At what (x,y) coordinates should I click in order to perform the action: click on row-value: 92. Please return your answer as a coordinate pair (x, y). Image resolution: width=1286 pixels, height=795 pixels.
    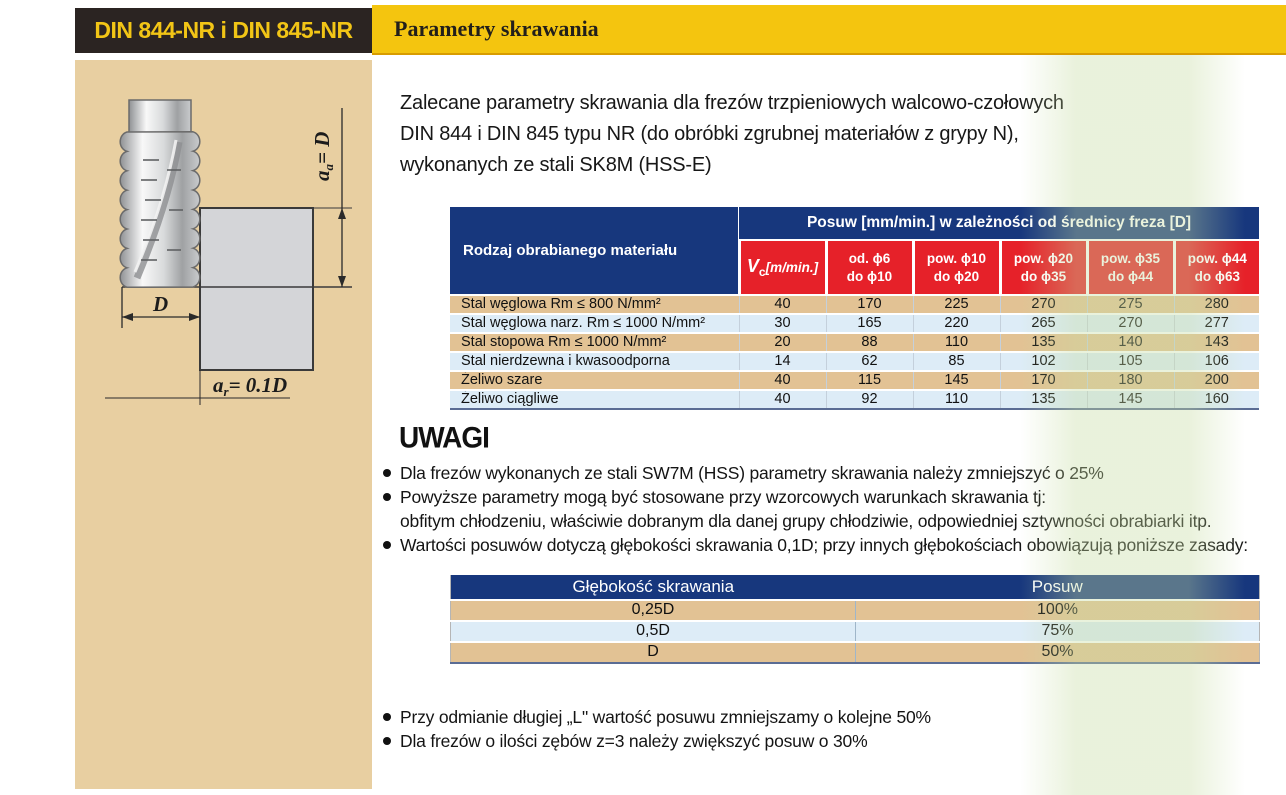
    Looking at the image, I should click on (869, 399).